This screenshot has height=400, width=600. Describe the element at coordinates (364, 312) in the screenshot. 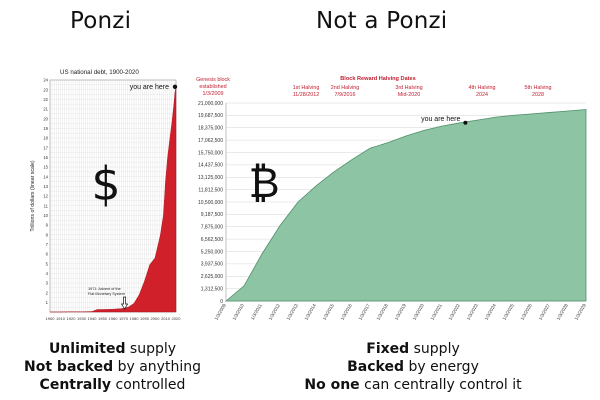

I see `x-tick-label: 1/3/2017` at that location.